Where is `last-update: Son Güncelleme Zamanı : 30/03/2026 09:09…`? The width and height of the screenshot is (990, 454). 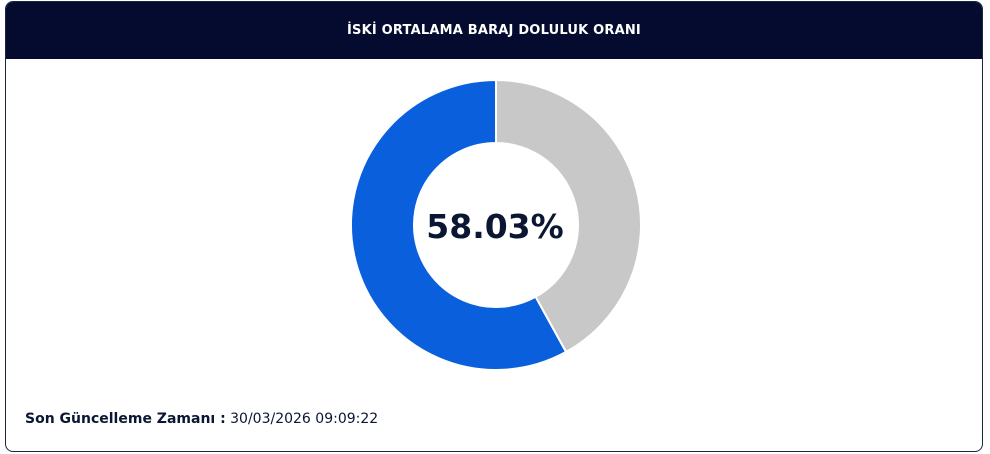 last-update: Son Güncelleme Zamanı : 30/03/2026 09:09… is located at coordinates (201, 419).